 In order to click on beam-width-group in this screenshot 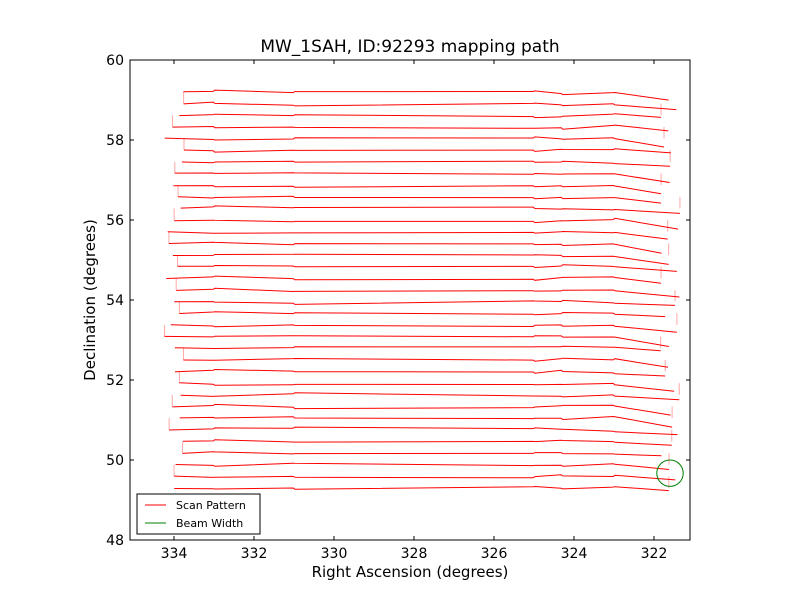, I will do `click(670, 473)`.